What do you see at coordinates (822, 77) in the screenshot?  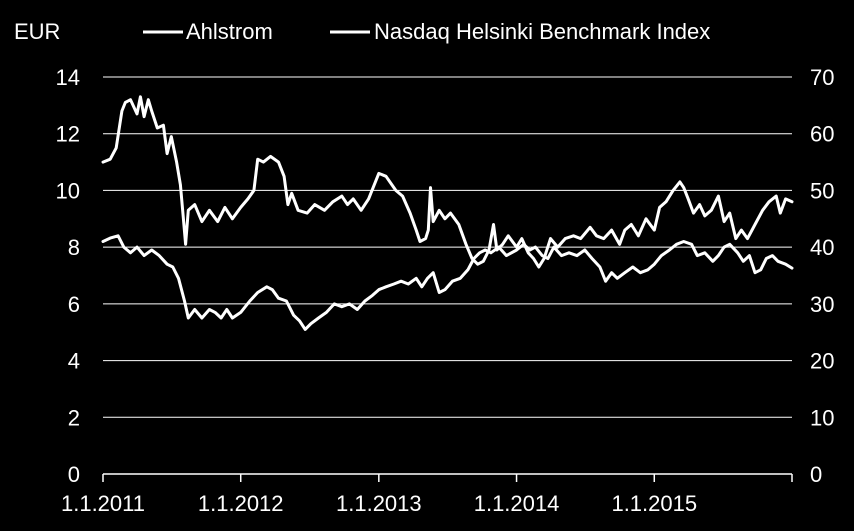 I see `right-tick-label: 70` at bounding box center [822, 77].